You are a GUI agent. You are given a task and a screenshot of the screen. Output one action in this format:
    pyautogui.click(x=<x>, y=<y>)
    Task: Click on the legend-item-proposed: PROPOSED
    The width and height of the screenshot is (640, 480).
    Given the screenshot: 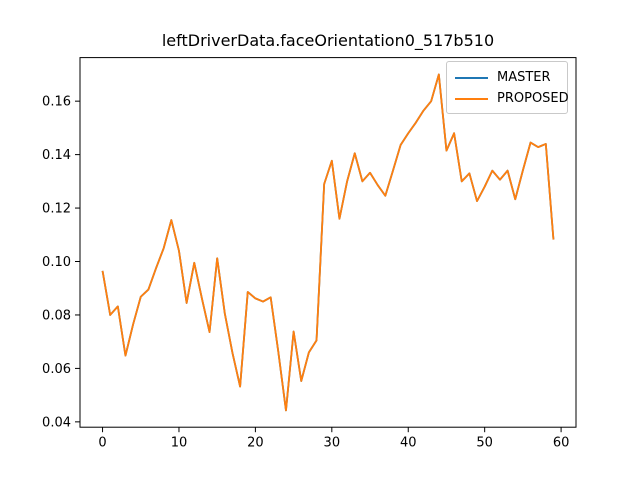 What is the action you would take?
    pyautogui.click(x=508, y=98)
    